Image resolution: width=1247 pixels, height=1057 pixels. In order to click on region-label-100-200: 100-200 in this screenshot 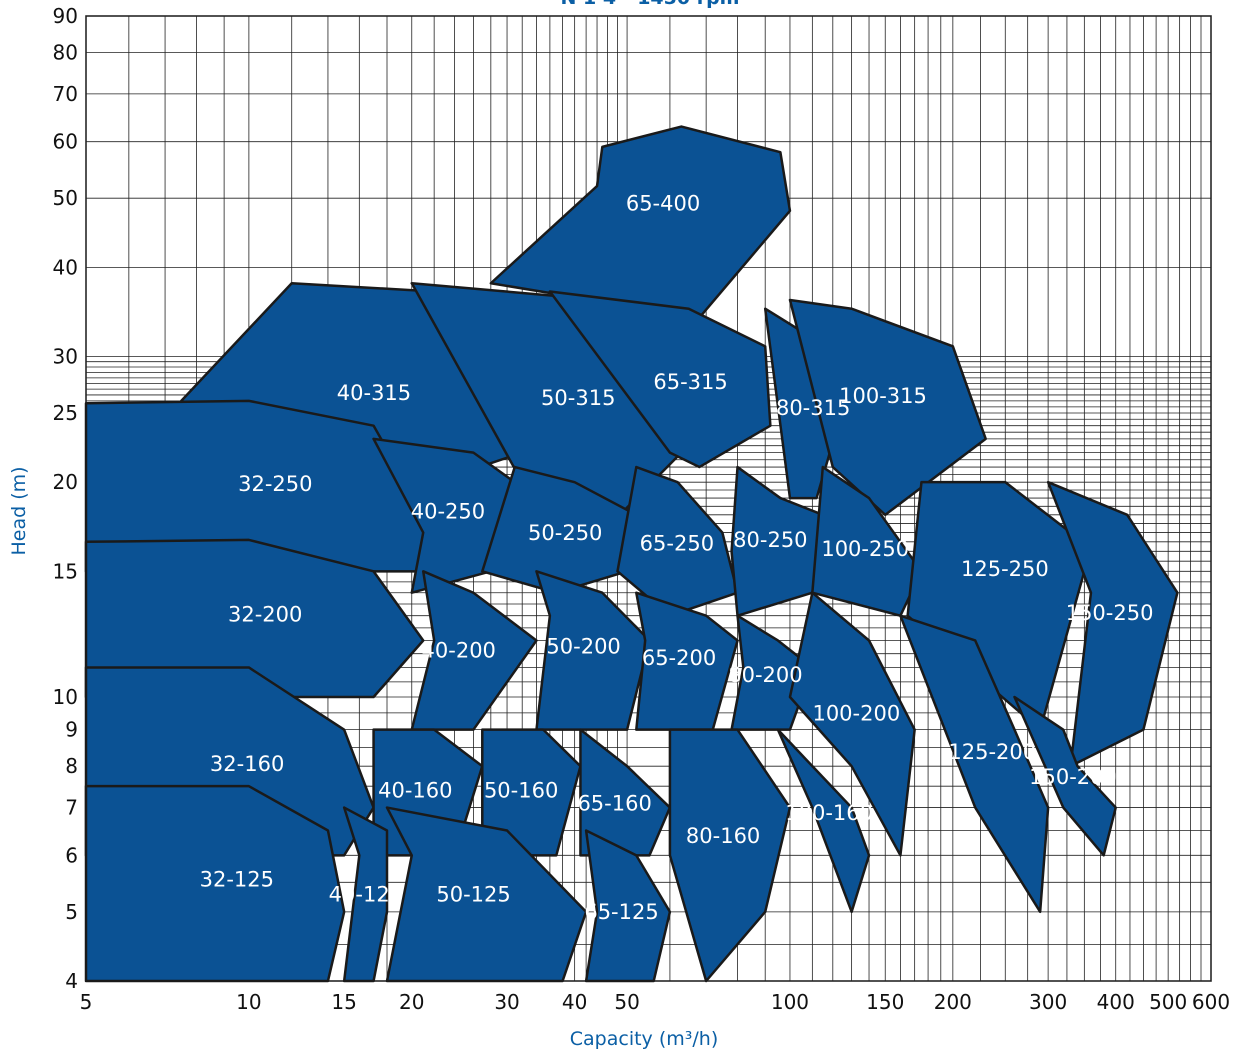, I will do `click(856, 714)`.